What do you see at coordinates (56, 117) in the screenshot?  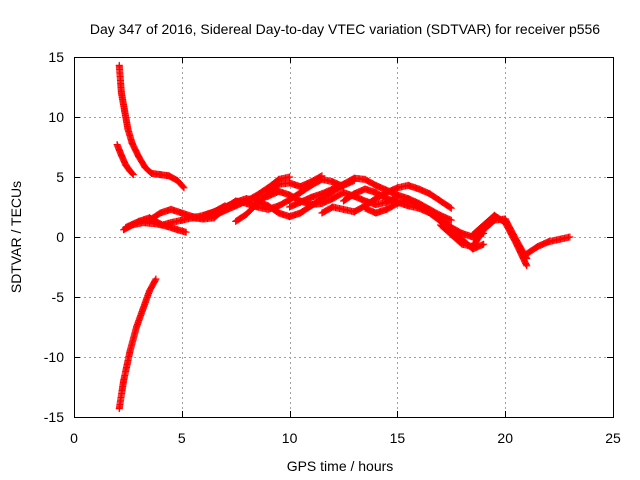 I see `y-tick-label: 10` at bounding box center [56, 117].